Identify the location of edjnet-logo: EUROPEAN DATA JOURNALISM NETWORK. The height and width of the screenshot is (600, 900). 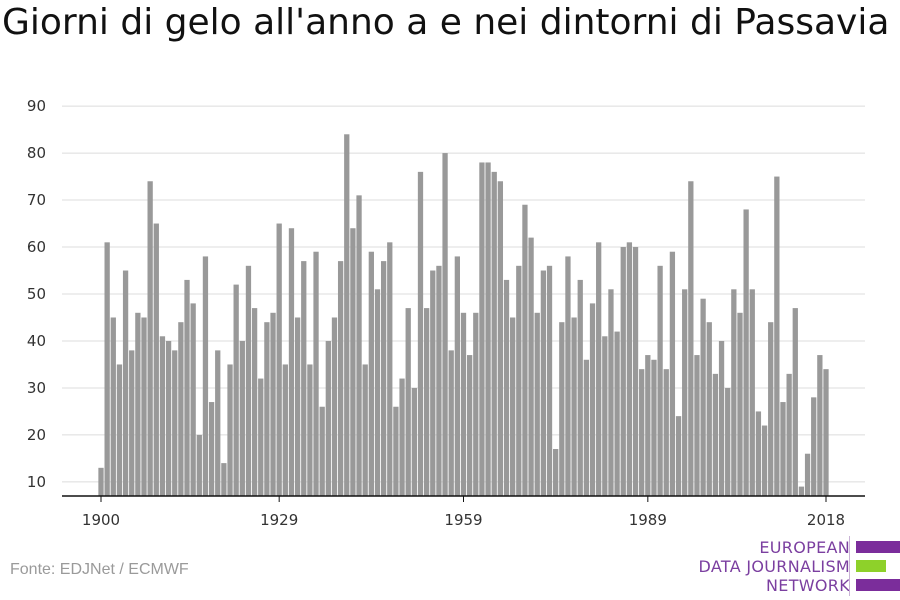
(795, 566).